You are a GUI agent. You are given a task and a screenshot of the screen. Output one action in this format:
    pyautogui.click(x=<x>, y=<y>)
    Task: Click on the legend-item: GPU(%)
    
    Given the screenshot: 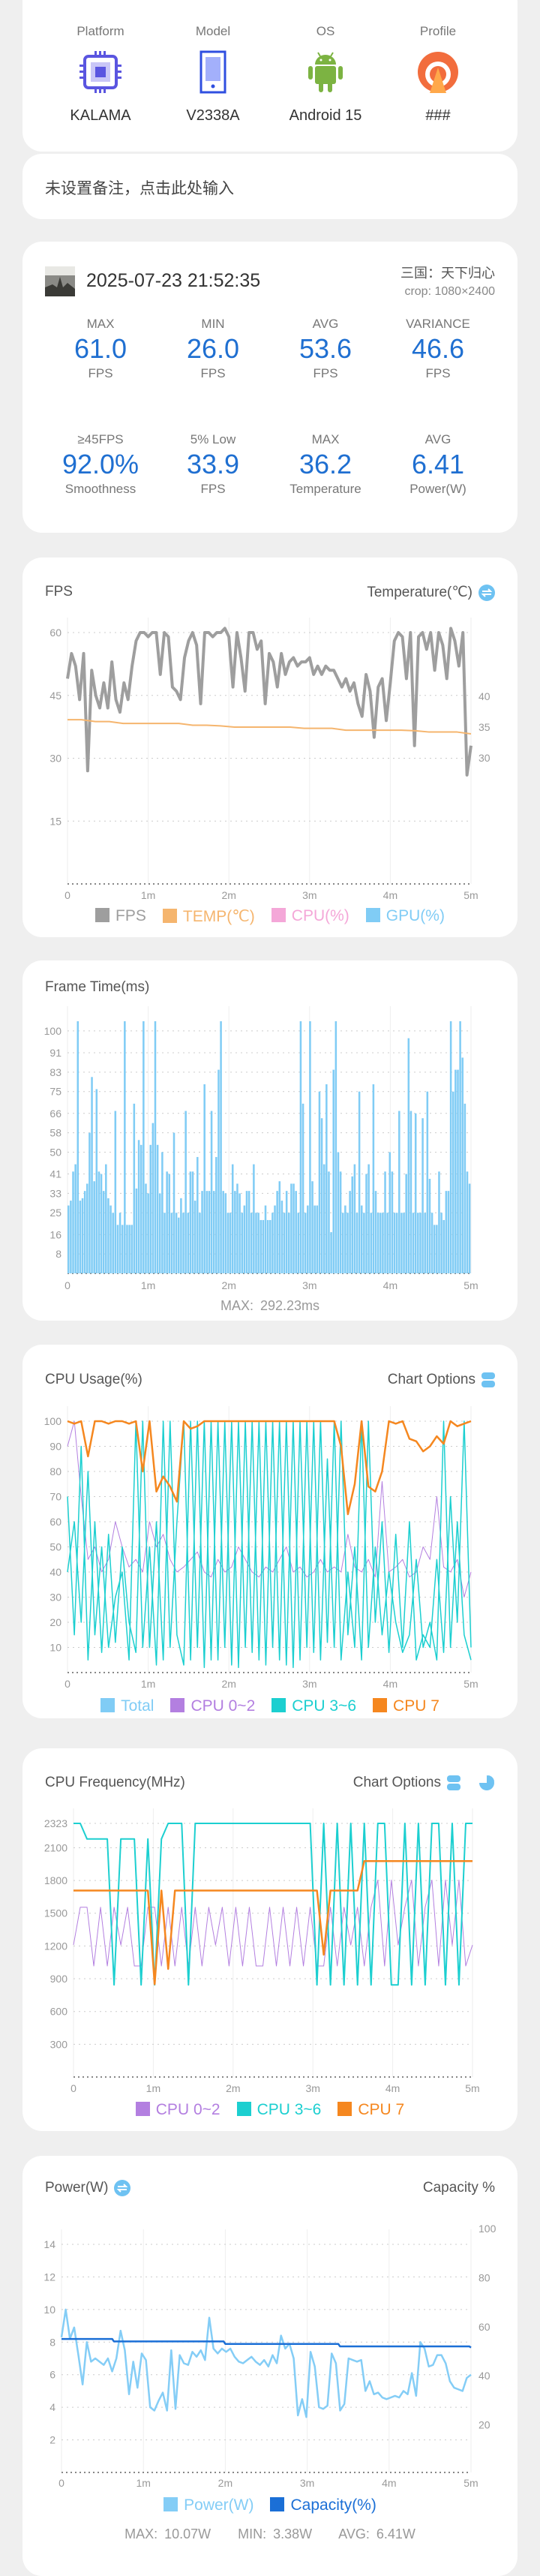 What is the action you would take?
    pyautogui.click(x=405, y=916)
    